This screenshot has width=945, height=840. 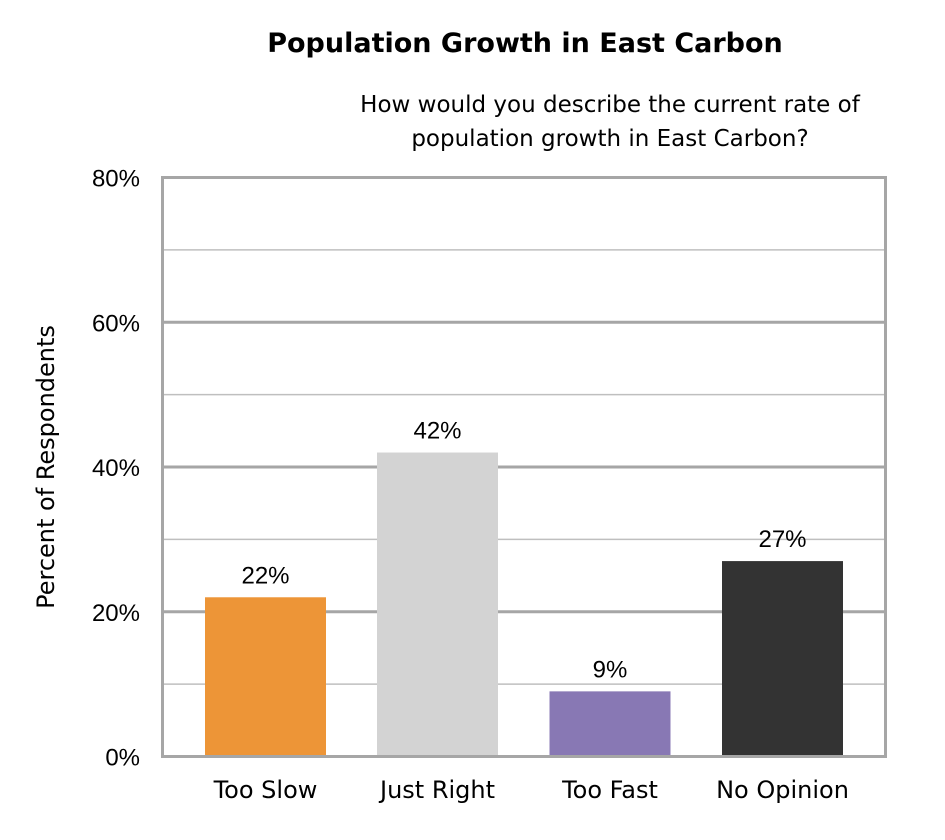 I want to click on y-tick-label: 40%, so click(x=116, y=468).